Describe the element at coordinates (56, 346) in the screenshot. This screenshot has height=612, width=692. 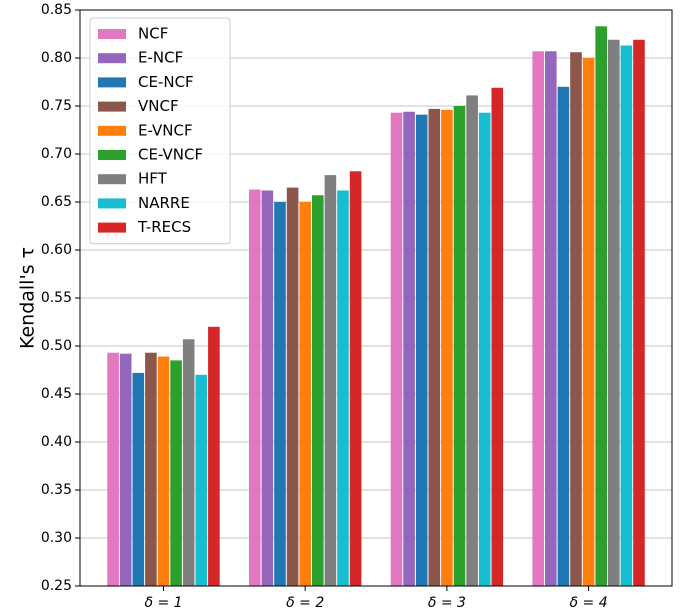
I see `y-tick-label: 0.50` at that location.